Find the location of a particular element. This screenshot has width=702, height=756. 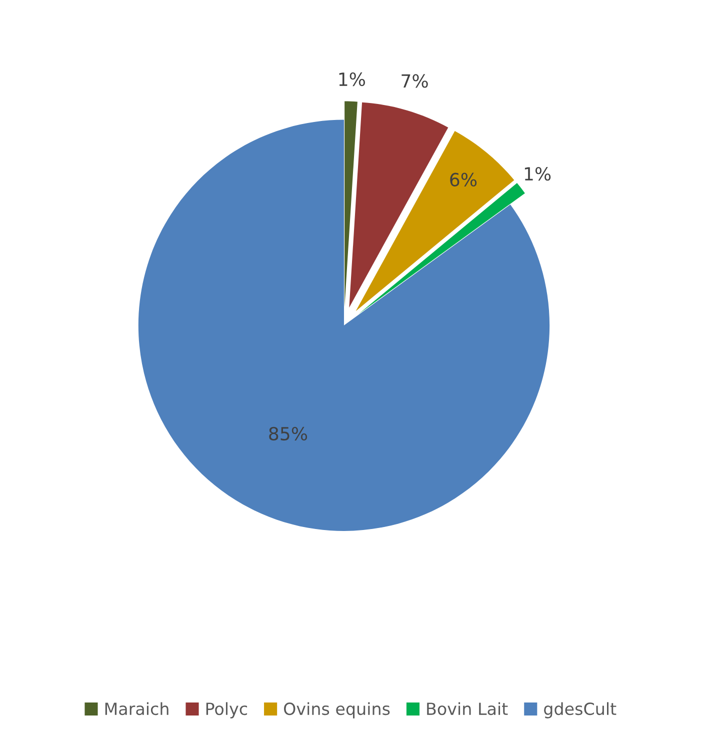

legend-label: Ovins equins is located at coordinates (337, 710).